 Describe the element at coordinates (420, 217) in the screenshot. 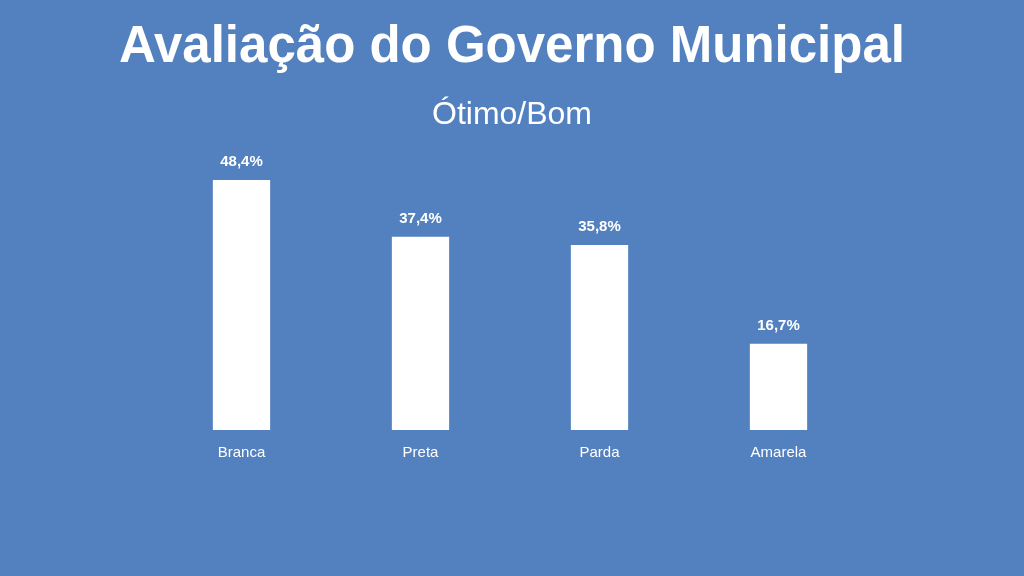

I see `data-label: 37,4%` at that location.